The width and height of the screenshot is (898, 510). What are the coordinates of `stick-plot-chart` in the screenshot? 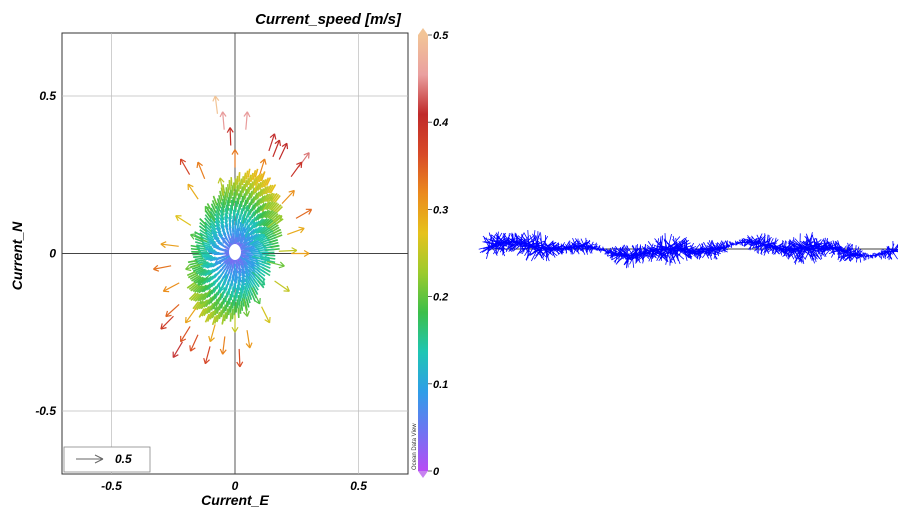 It's located at (688, 249).